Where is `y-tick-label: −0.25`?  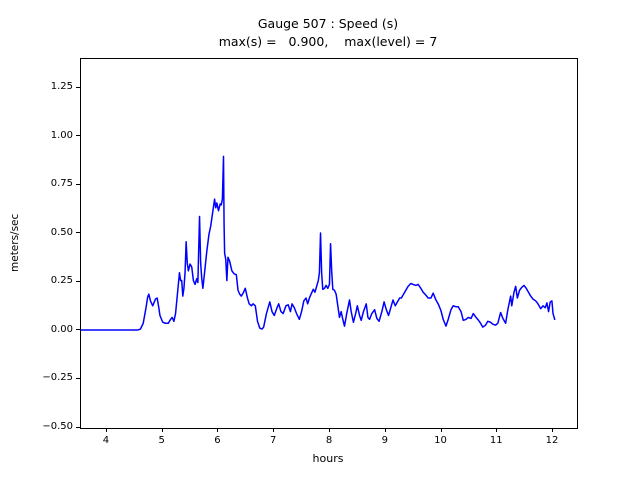 y-tick-label: −0.25 is located at coordinates (57, 378).